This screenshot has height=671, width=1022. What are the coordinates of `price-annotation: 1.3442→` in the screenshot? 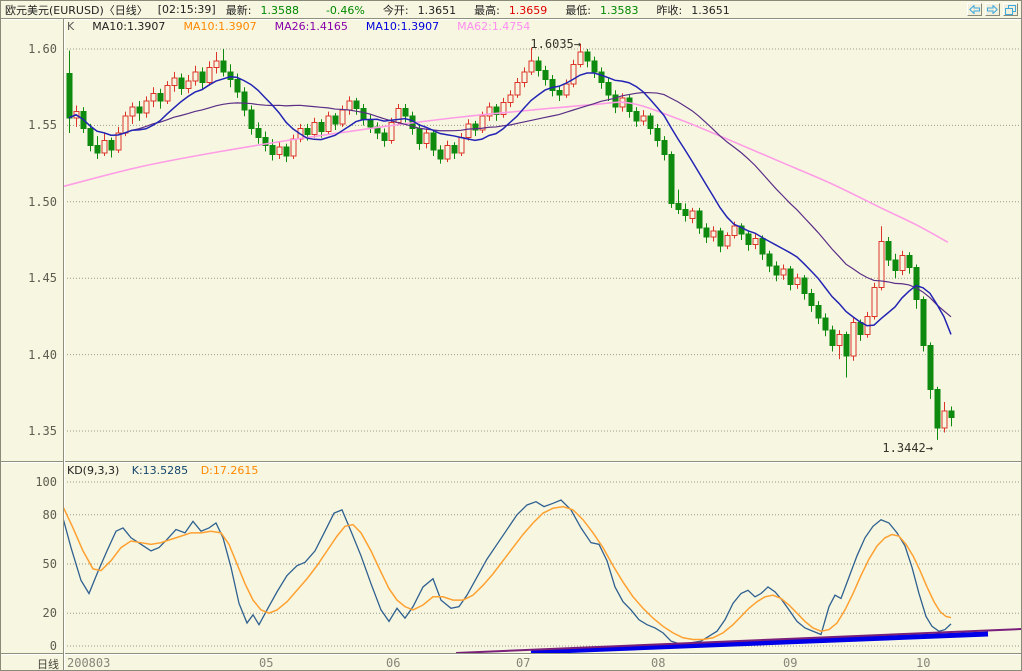 It's located at (907, 448).